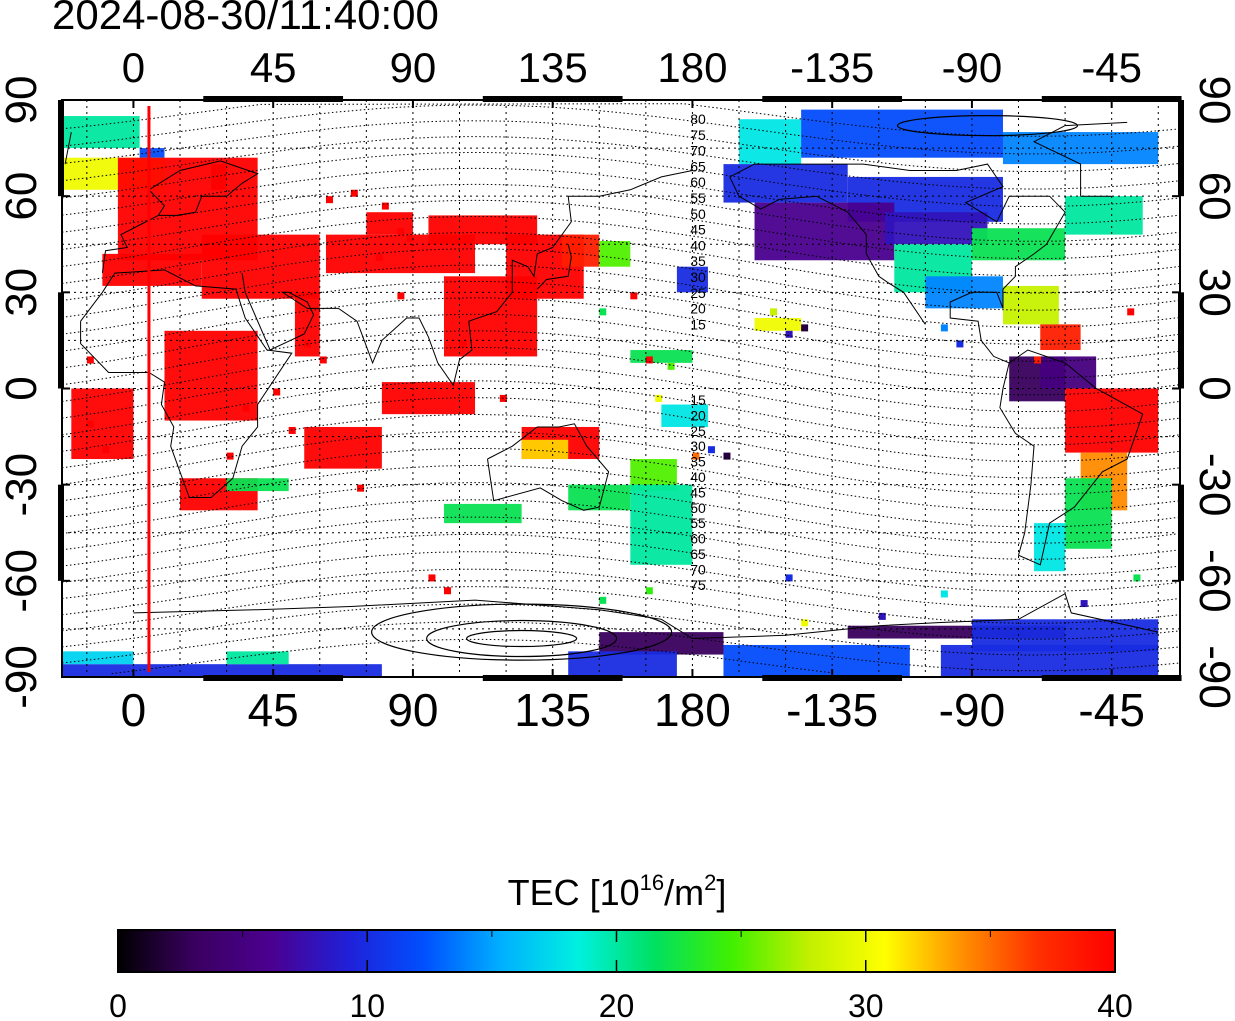 The image size is (1235, 1021). Describe the element at coordinates (1212, 485) in the screenshot. I see `y-right-tick-label: -30` at that location.